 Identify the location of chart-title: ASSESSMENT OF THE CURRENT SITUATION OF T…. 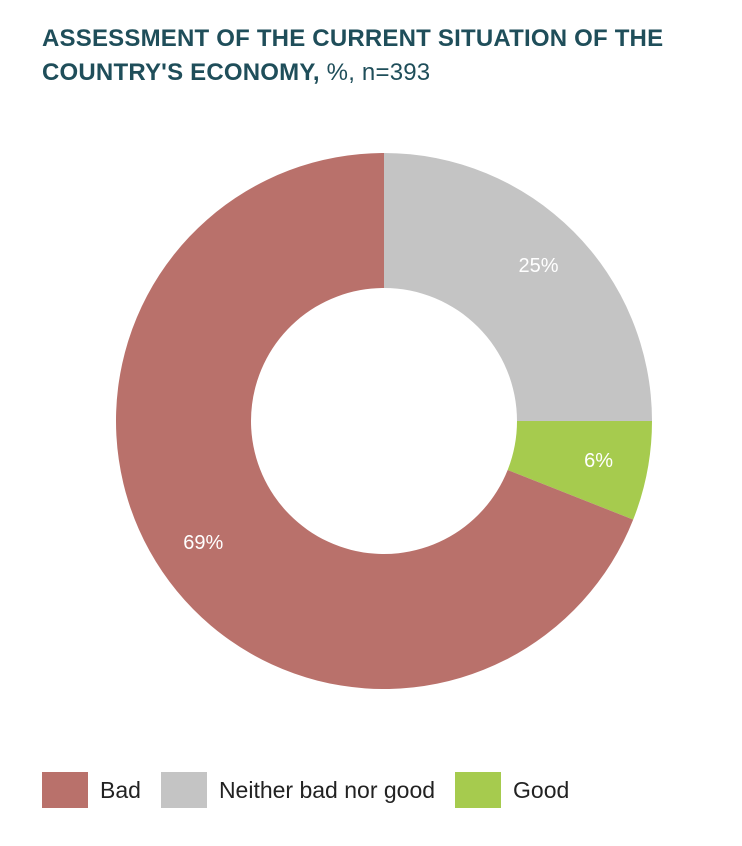
(382, 56).